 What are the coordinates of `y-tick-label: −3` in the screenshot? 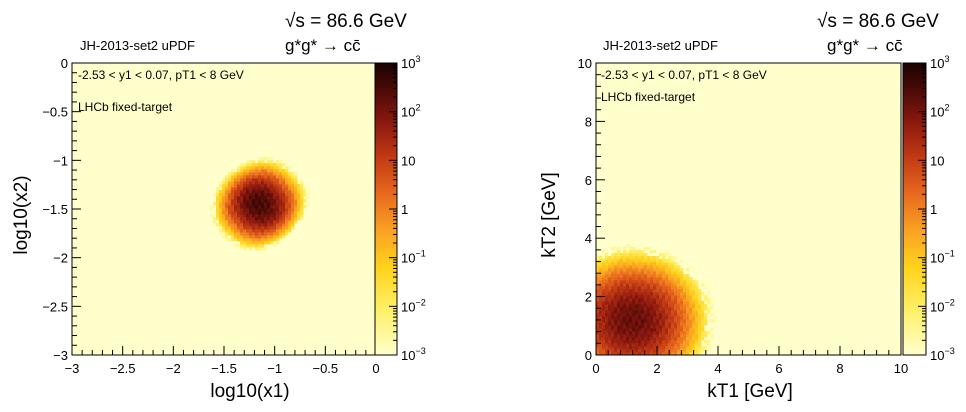 It's located at (60, 355).